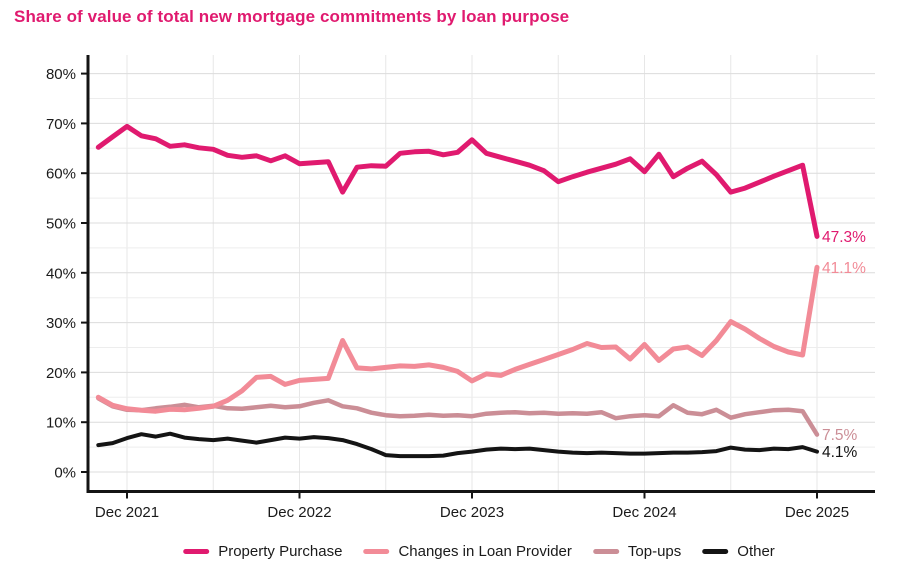  Describe the element at coordinates (817, 512) in the screenshot. I see `x-axis-label: Dec 2025` at that location.